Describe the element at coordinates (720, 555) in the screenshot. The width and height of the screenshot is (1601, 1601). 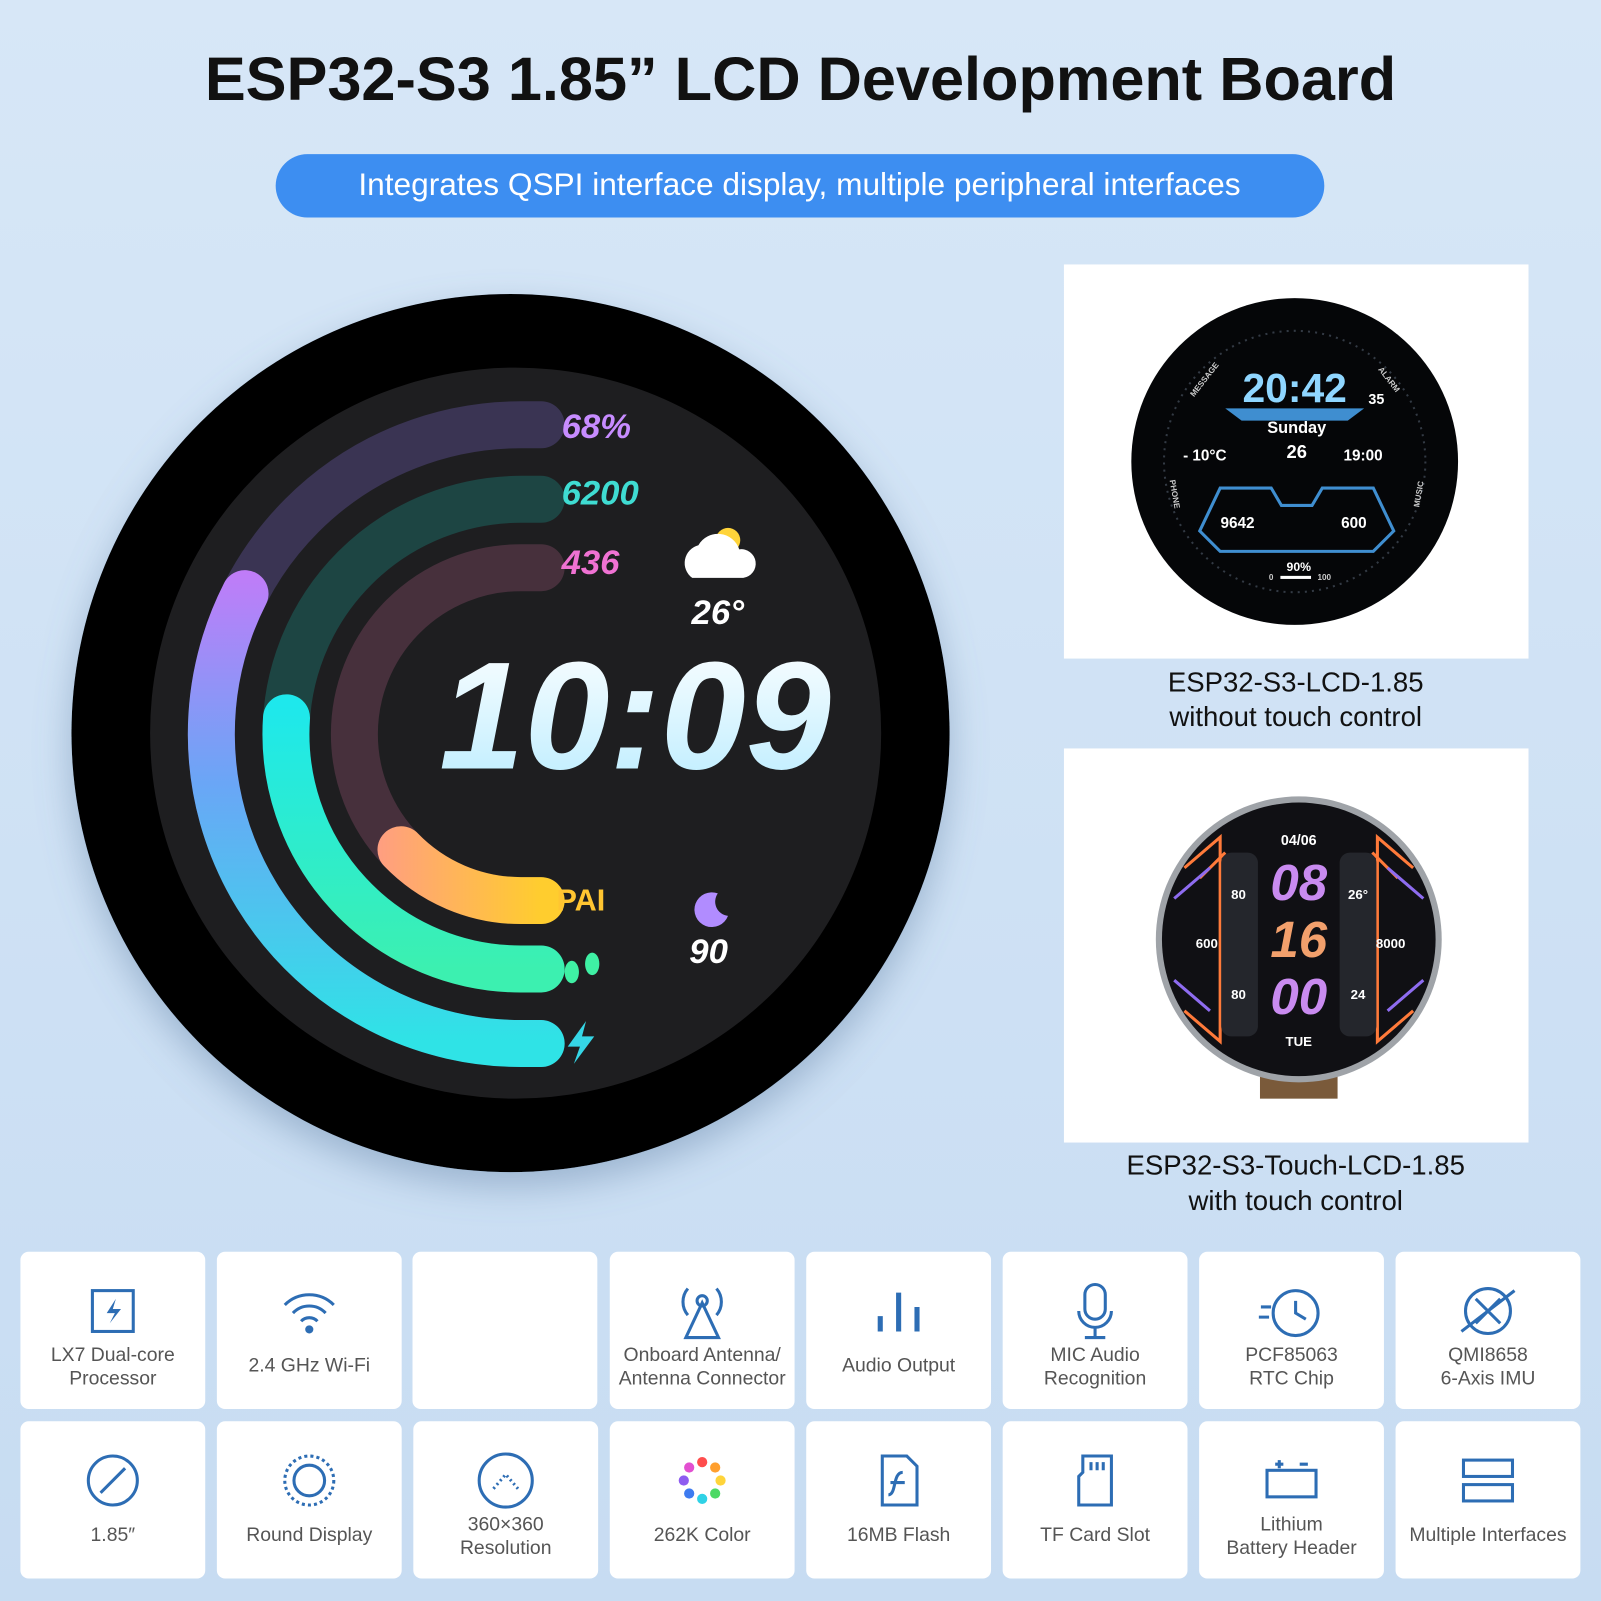
I see `cloud-icon` at that location.